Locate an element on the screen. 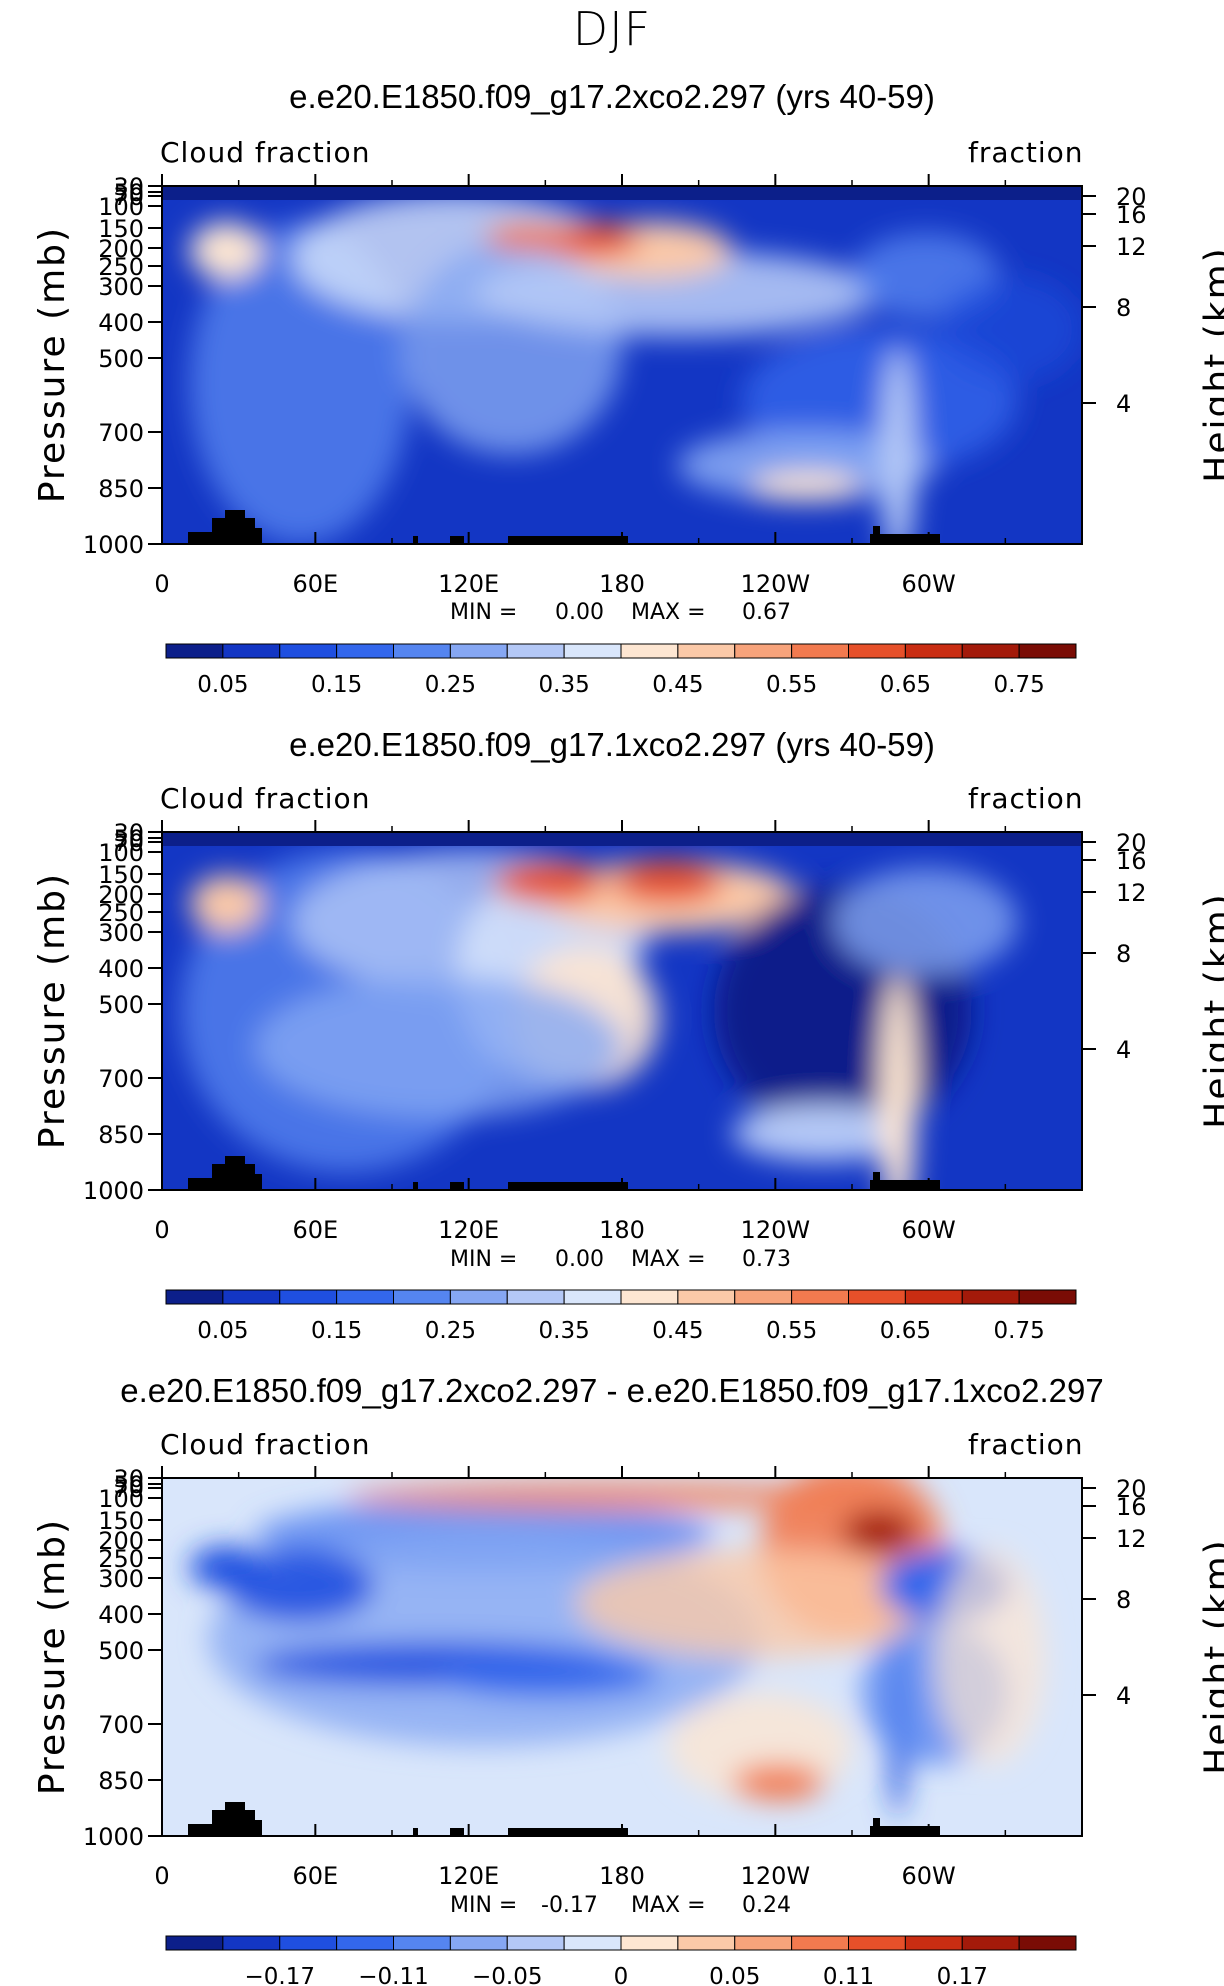 This screenshot has width=1224, height=1986. colorbar-label: 0.45 is located at coordinates (677, 685).